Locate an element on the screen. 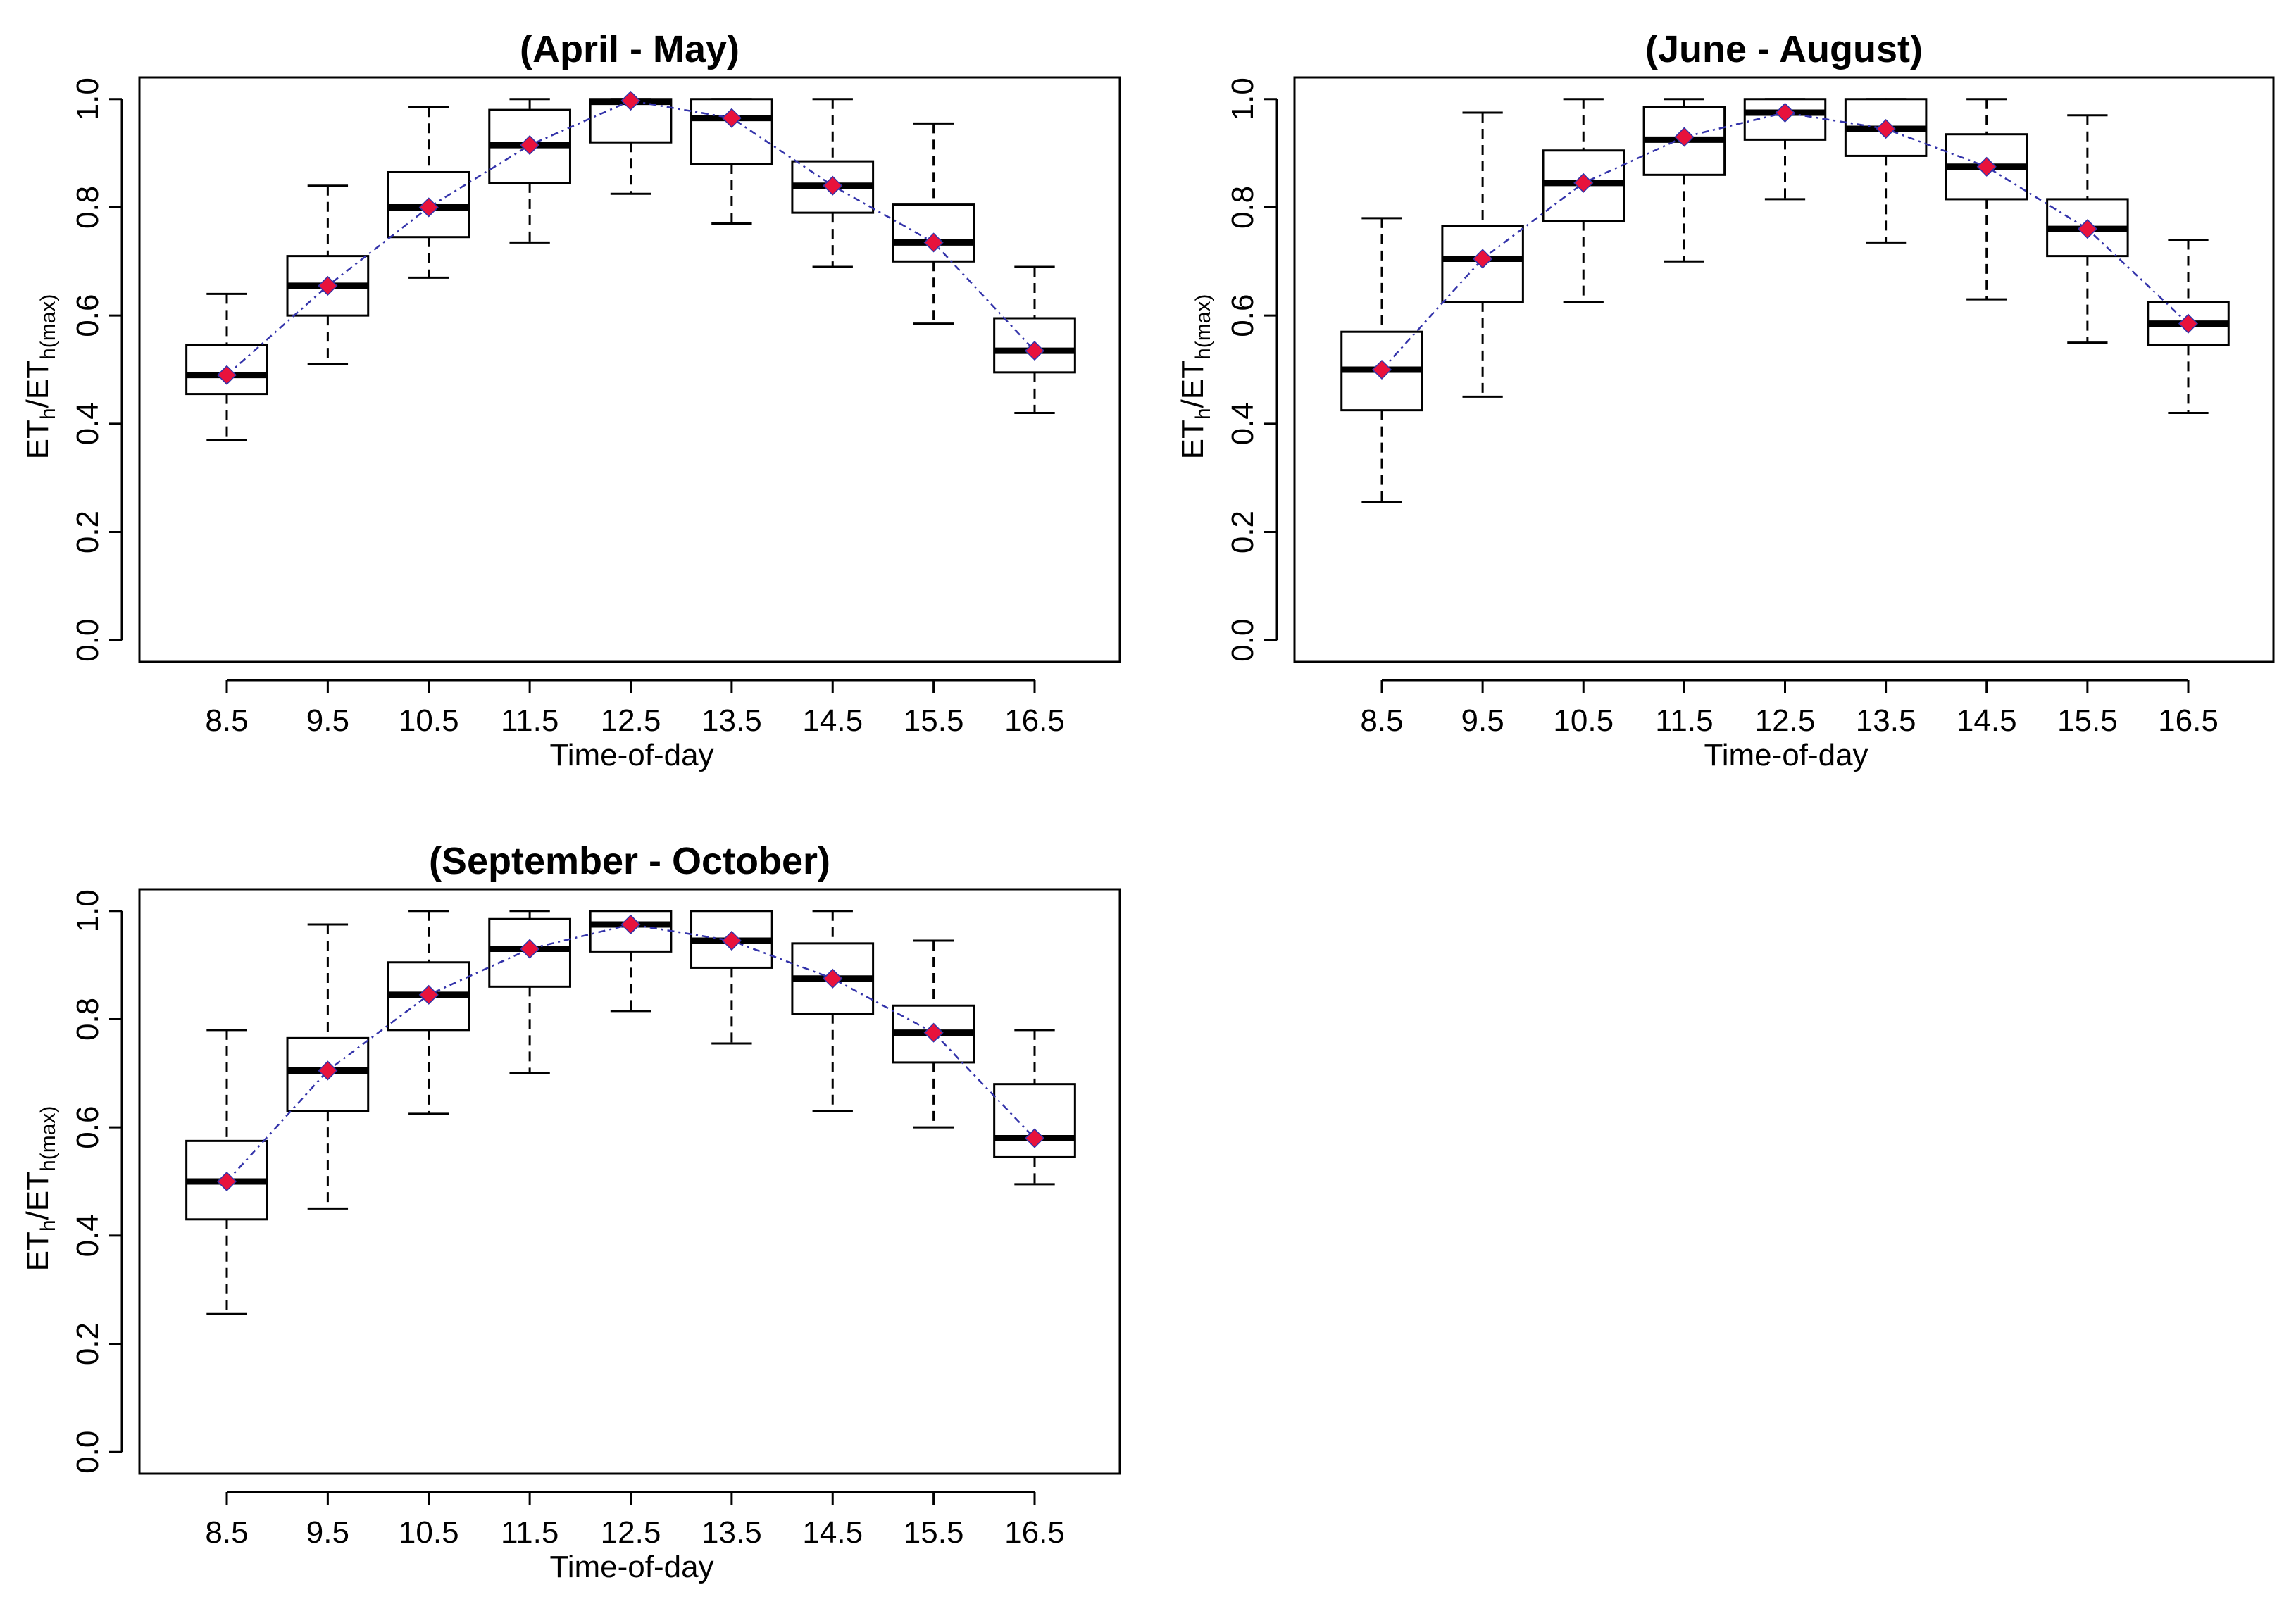 The image size is (2296, 1611). boxplot-11.5 is located at coordinates (529, 992).